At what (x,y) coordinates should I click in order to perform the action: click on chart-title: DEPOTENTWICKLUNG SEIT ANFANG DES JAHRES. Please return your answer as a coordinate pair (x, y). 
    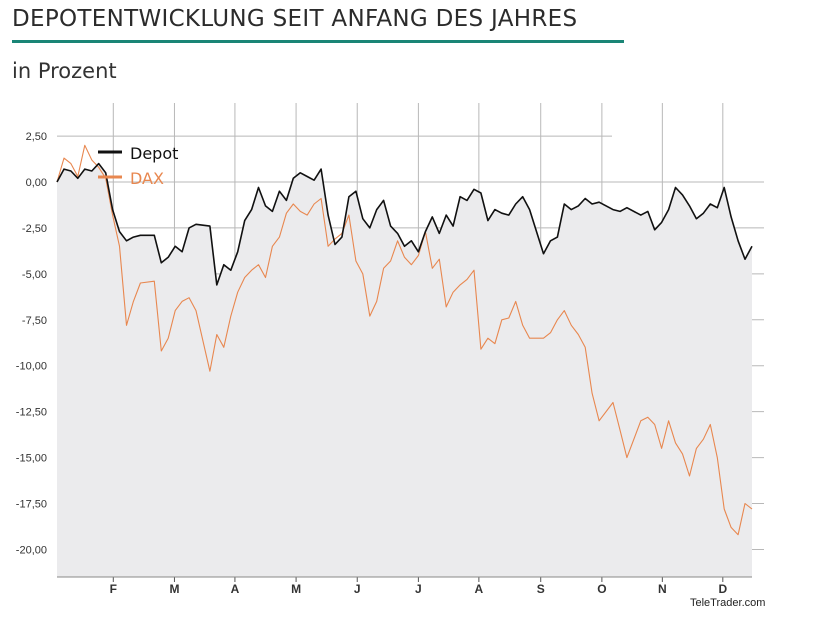
    Looking at the image, I should click on (295, 19).